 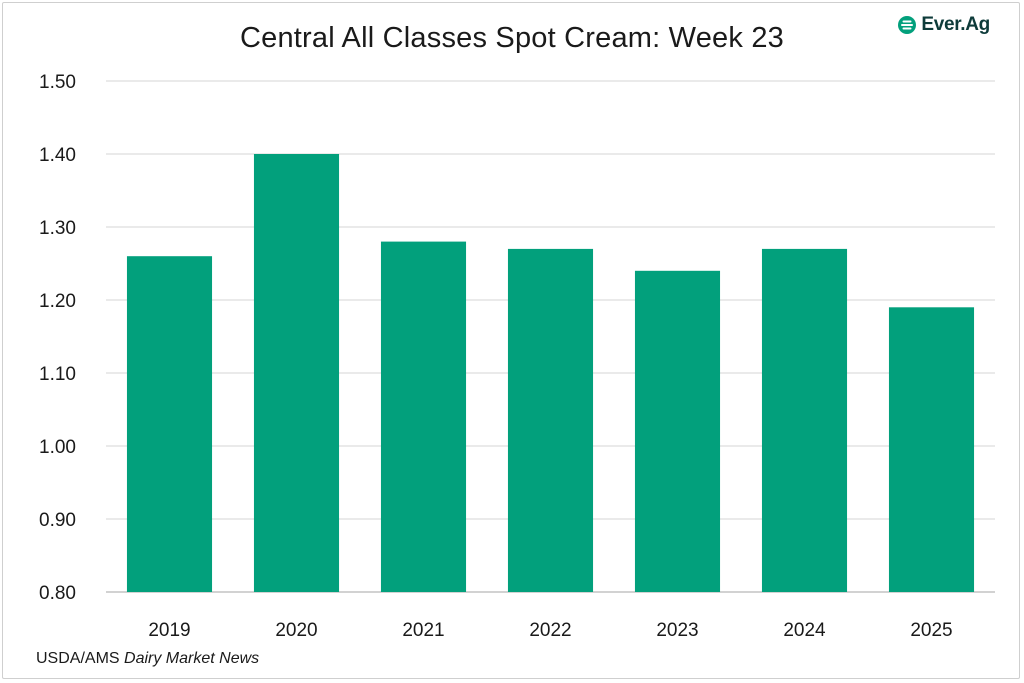 I want to click on x-tick-label: 2019, so click(x=169, y=630).